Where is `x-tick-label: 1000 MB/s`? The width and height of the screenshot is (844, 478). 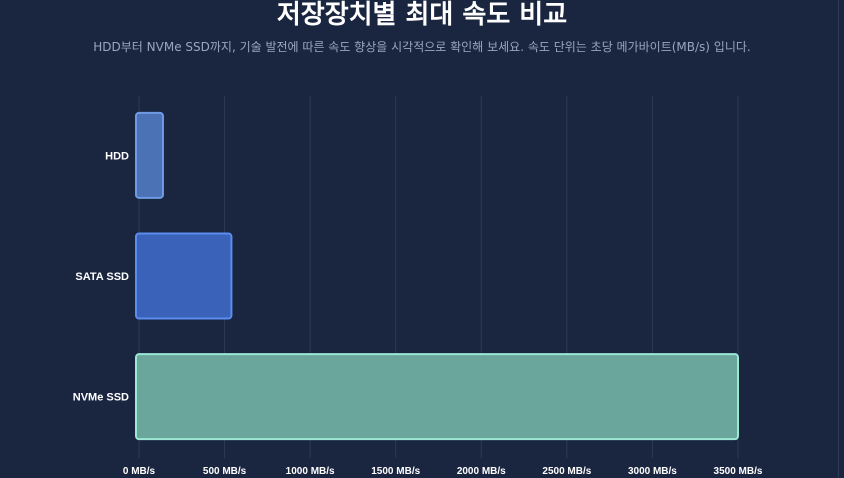 x-tick-label: 1000 MB/s is located at coordinates (310, 471).